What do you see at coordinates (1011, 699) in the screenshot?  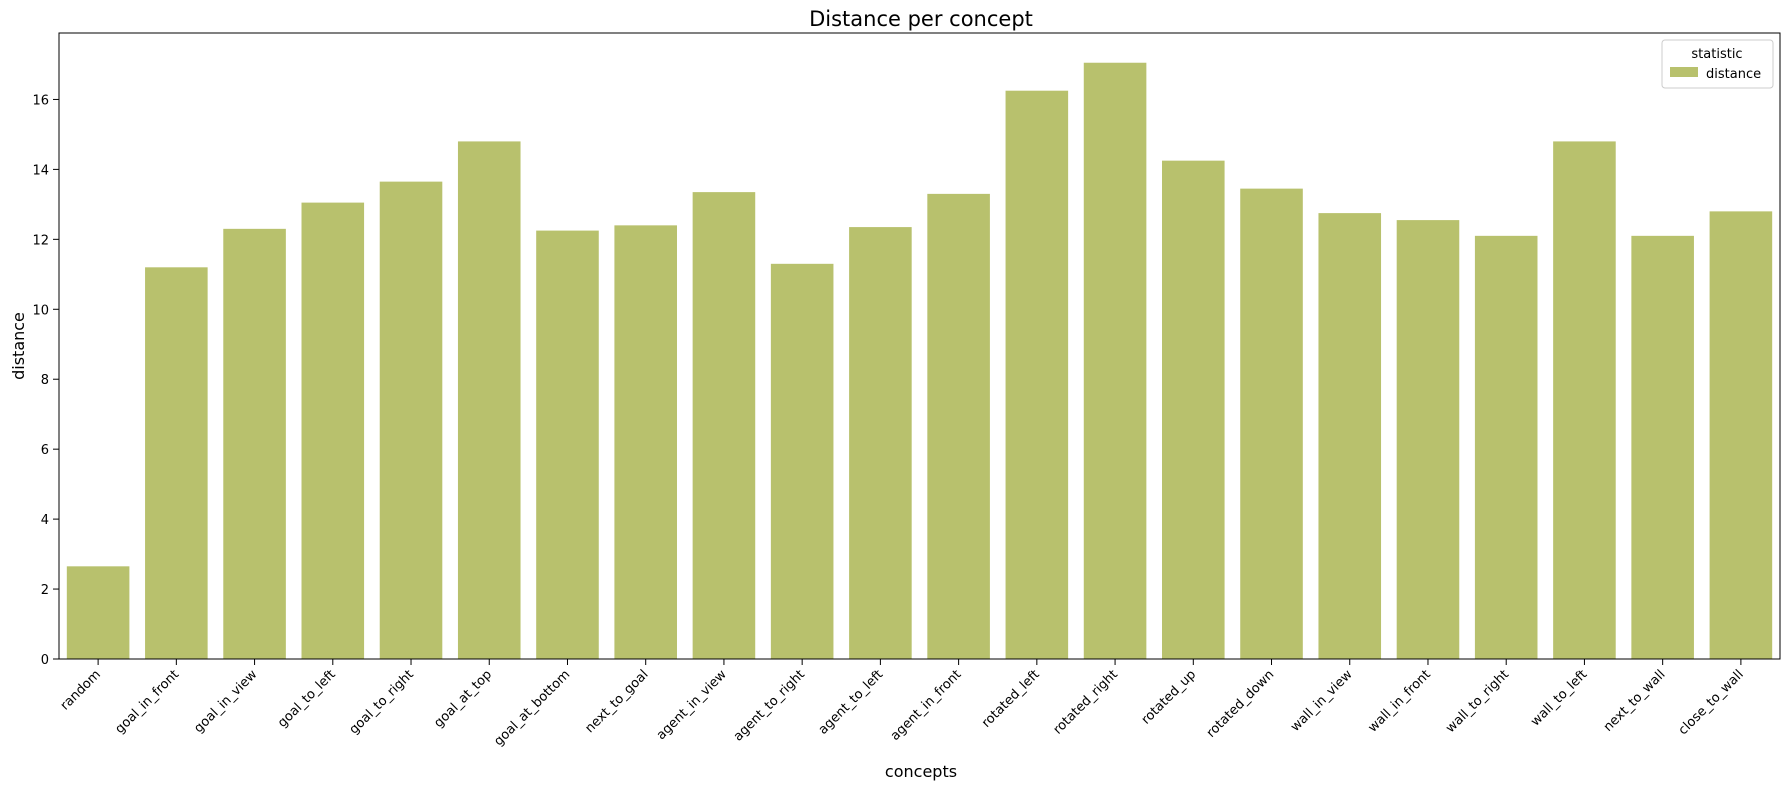 I see `x-tick-label: rotated_left` at bounding box center [1011, 699].